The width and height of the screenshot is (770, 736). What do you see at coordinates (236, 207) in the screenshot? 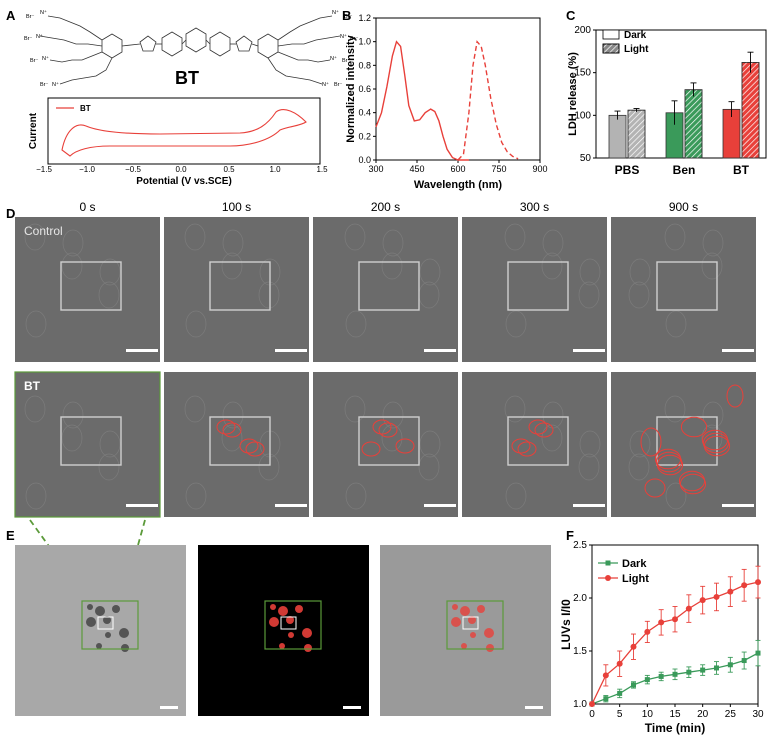
I see `timepoint-label: 100 s` at bounding box center [236, 207].